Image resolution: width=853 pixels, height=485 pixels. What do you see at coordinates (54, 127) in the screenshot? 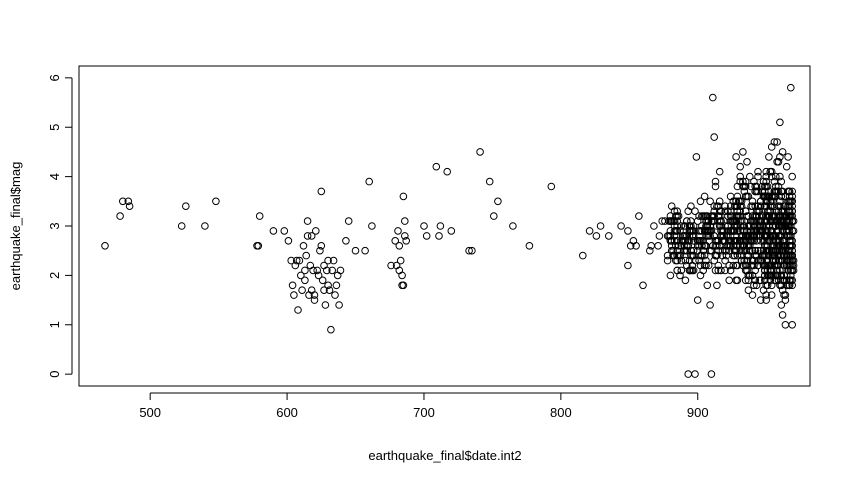
I see `y-tick-label: 5` at bounding box center [54, 127].